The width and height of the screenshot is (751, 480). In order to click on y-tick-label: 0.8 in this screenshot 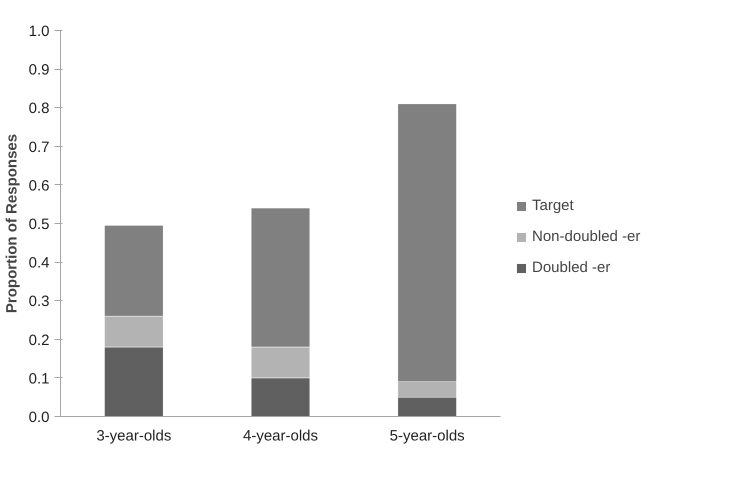, I will do `click(39, 109)`.